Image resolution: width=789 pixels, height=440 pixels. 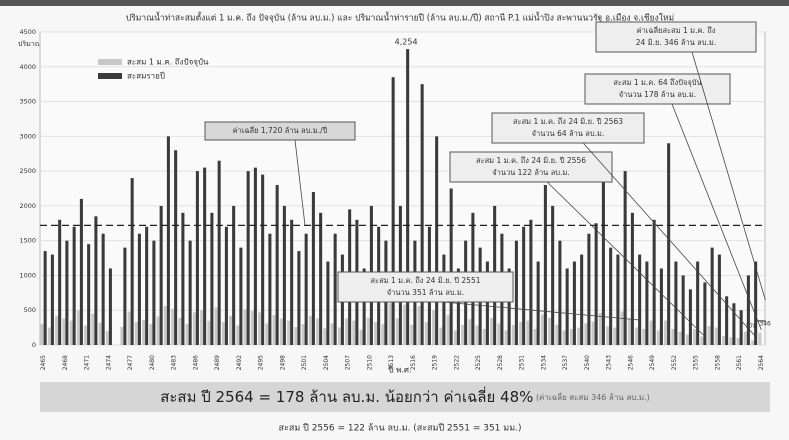 I want to click on x-tick-label: 2555, so click(x=696, y=362).